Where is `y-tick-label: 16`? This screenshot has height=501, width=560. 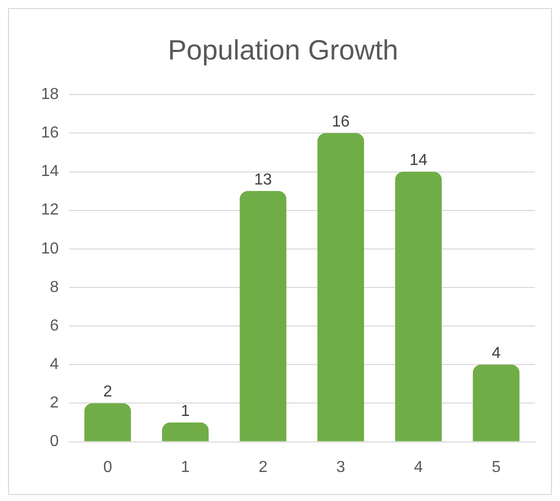
y-tick-label: 16 is located at coordinates (50, 133).